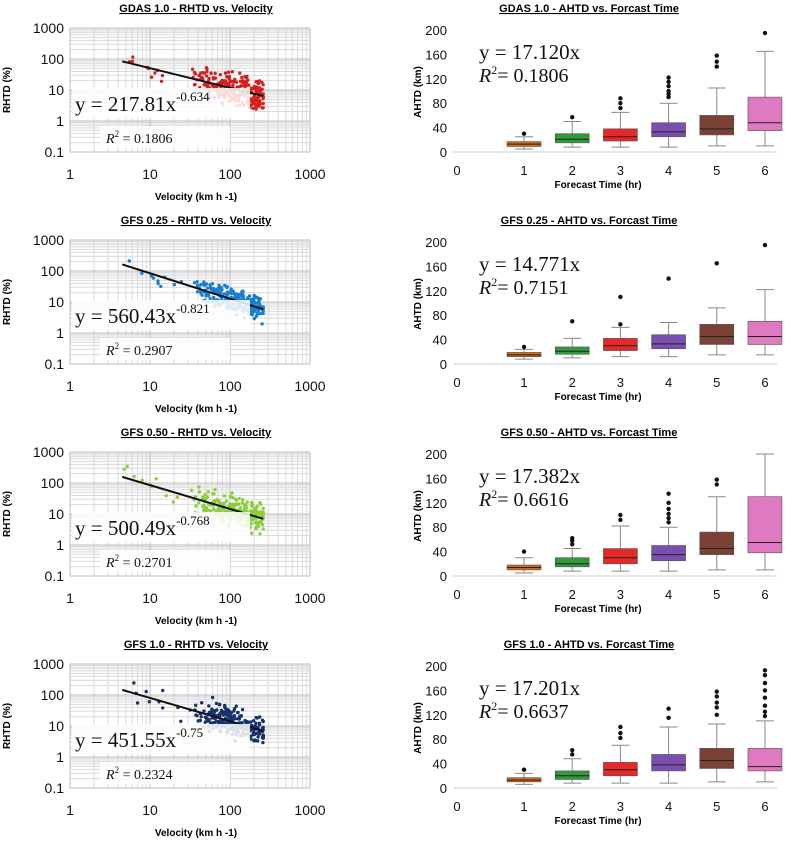 Image resolution: width=786 pixels, height=850 pixels. I want to click on chart-title: GFS 0.25 - AHTD vs. Forcast Time, so click(589, 221).